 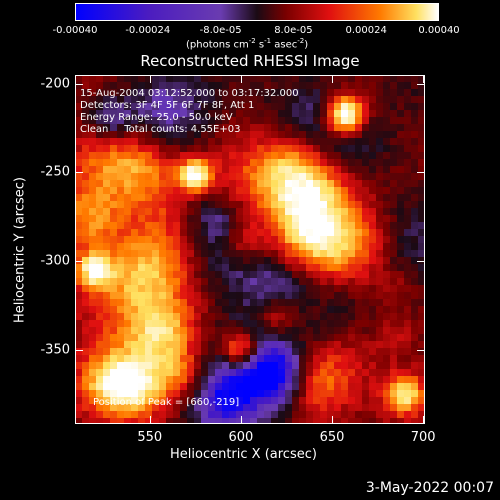 I want to click on info-time-range: 15-Aug-2004 03:12:52.000 to 03:17:32.000, so click(x=189, y=93).